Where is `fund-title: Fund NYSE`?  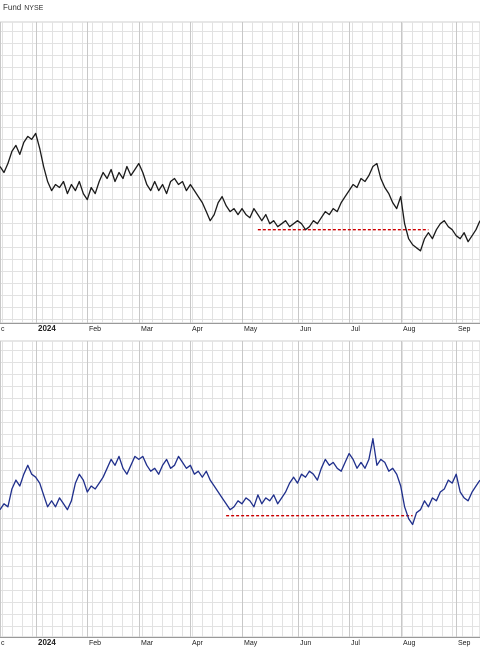 fund-title: Fund NYSE is located at coordinates (23, 7).